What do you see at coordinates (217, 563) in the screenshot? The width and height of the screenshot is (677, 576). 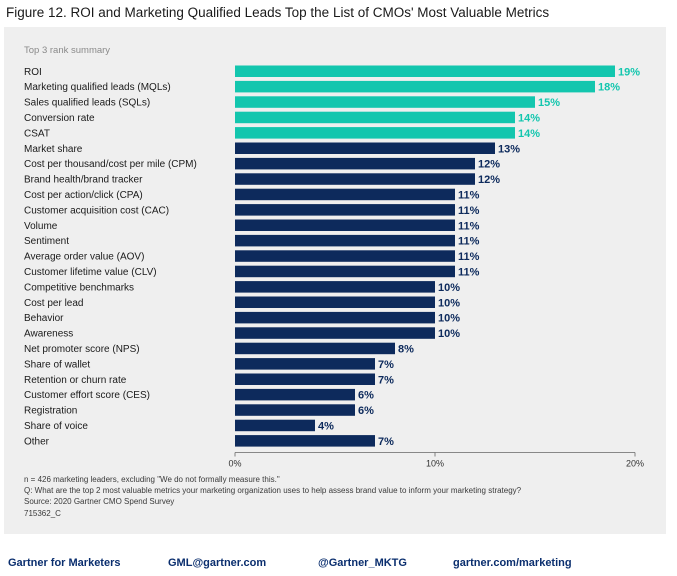 I see `footer-email-link: GML@gartner.com` at bounding box center [217, 563].